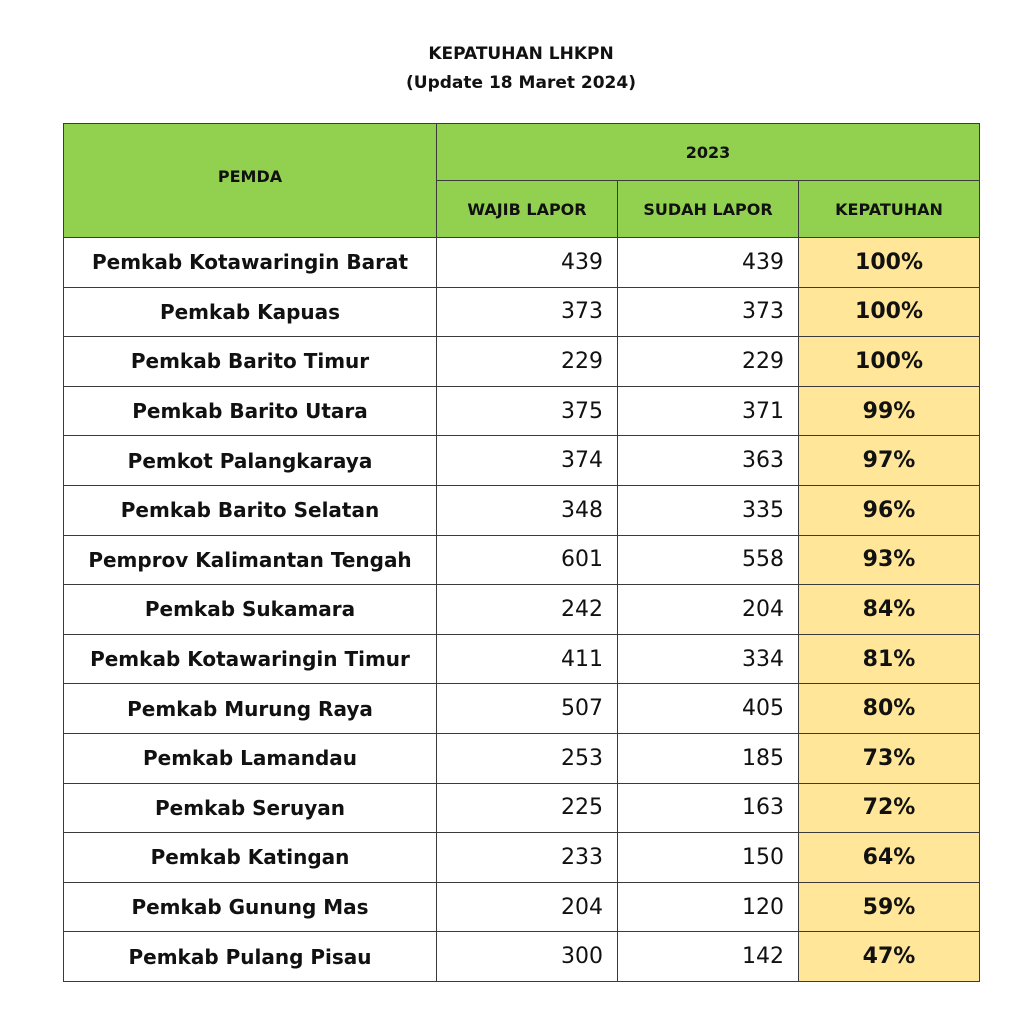 The height and width of the screenshot is (1024, 1024). I want to click on table-row: Pemkab Barito Timur 229 229 100%, so click(522, 361).